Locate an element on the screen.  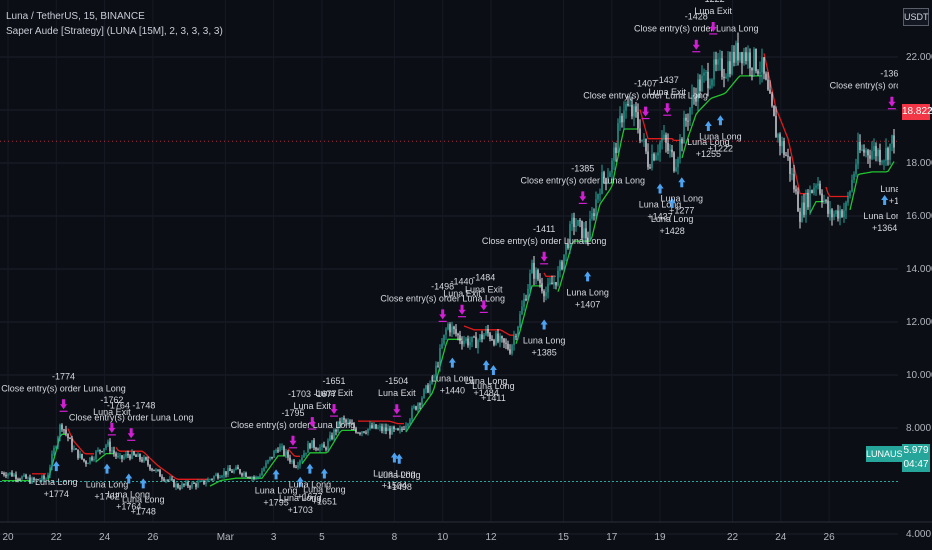
trade-qty: +1364 is located at coordinates (884, 228).